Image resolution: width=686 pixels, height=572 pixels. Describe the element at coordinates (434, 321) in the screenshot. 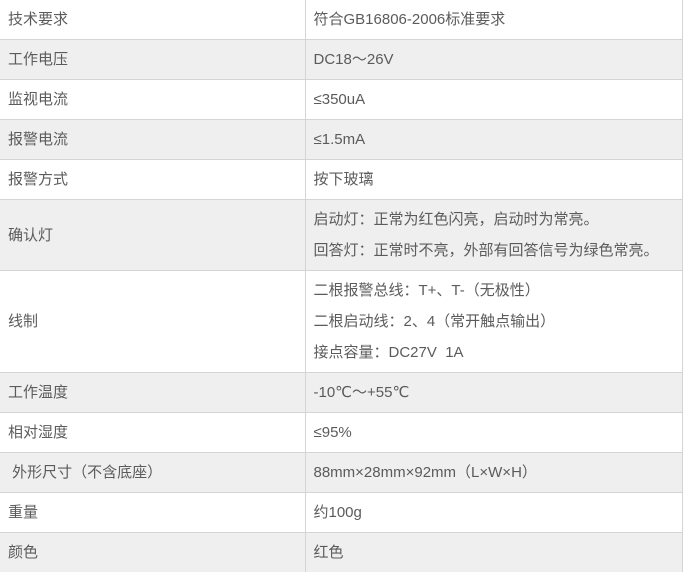

I see `spec-value-line: 二根启动线：2、4（常开触点输出）` at that location.